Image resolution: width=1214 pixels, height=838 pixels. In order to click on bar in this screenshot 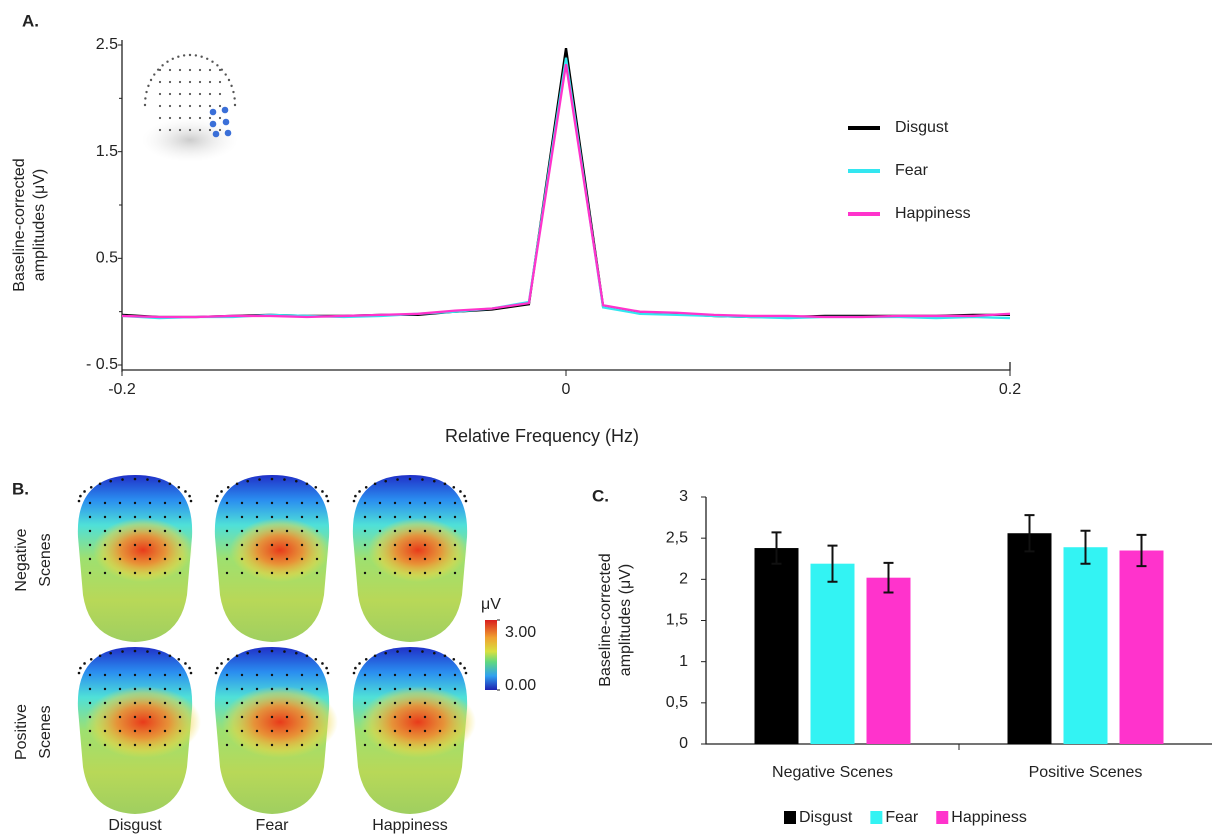, I will do `click(1029, 638)`.